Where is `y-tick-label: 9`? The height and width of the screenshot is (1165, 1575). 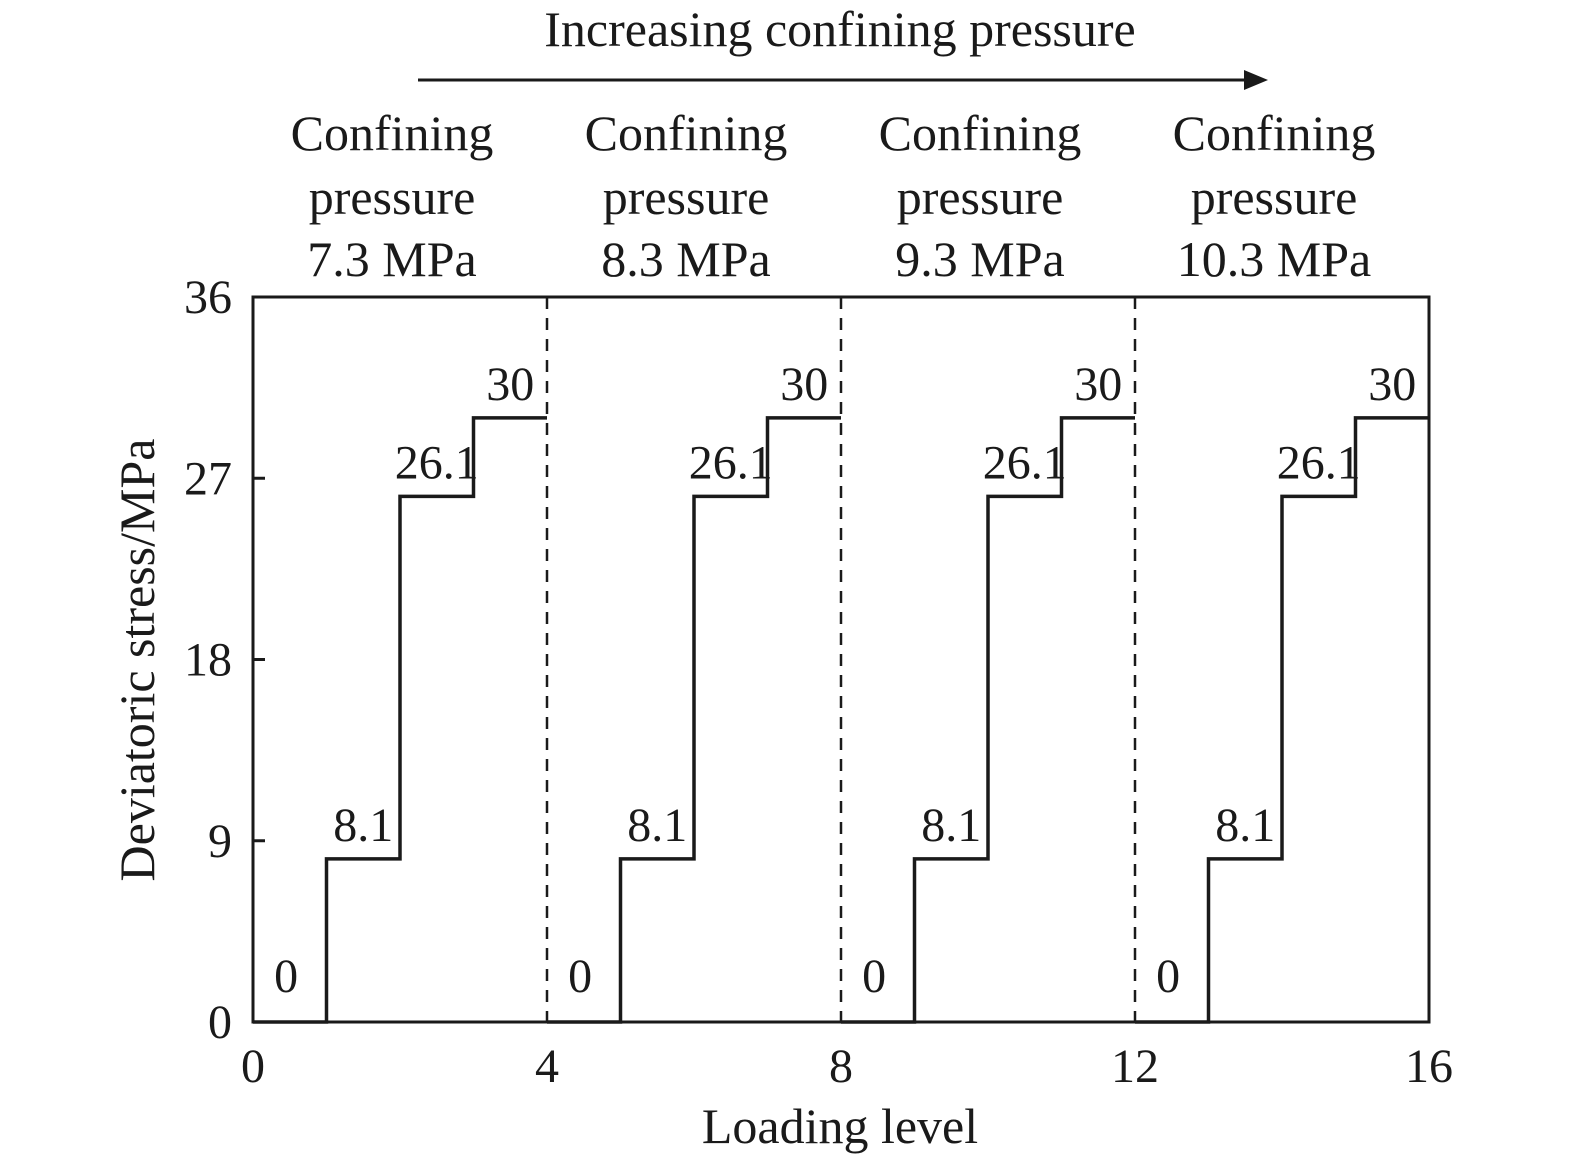
y-tick-label: 9 is located at coordinates (220, 841).